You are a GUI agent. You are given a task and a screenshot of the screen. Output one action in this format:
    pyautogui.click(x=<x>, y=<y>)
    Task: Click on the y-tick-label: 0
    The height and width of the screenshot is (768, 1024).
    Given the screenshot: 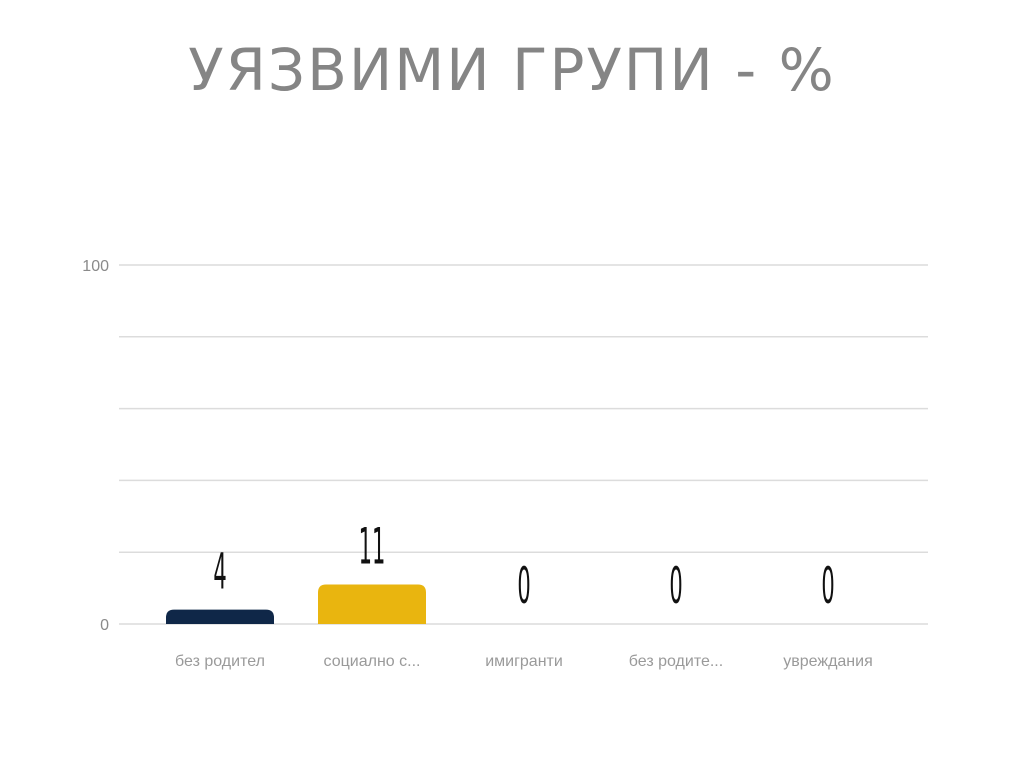 What is the action you would take?
    pyautogui.click(x=104, y=625)
    